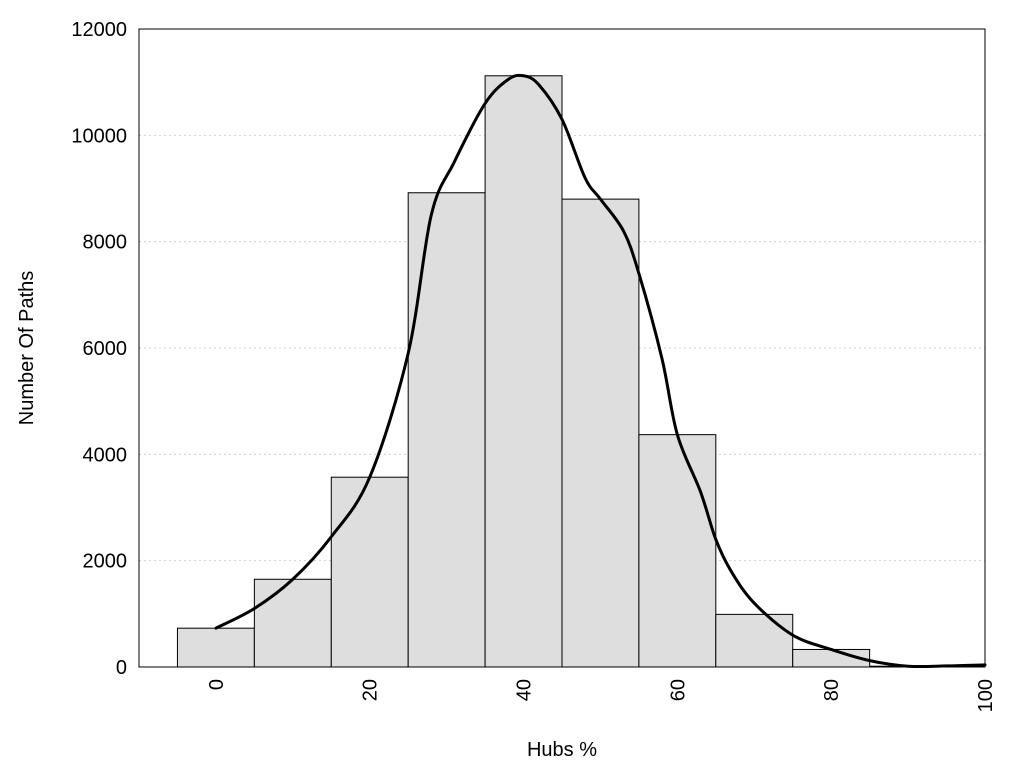 The width and height of the screenshot is (1024, 768). What do you see at coordinates (832, 690) in the screenshot?
I see `x-tick-label: 80` at bounding box center [832, 690].